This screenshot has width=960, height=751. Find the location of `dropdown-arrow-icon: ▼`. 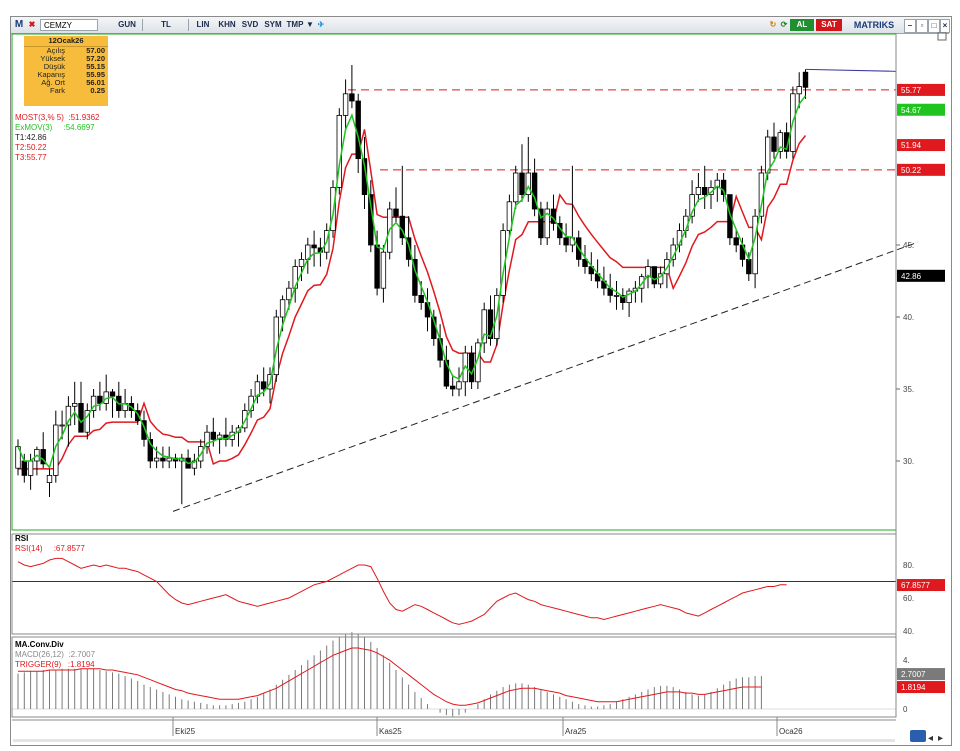

dropdown-arrow-icon: ▼ is located at coordinates (310, 24).